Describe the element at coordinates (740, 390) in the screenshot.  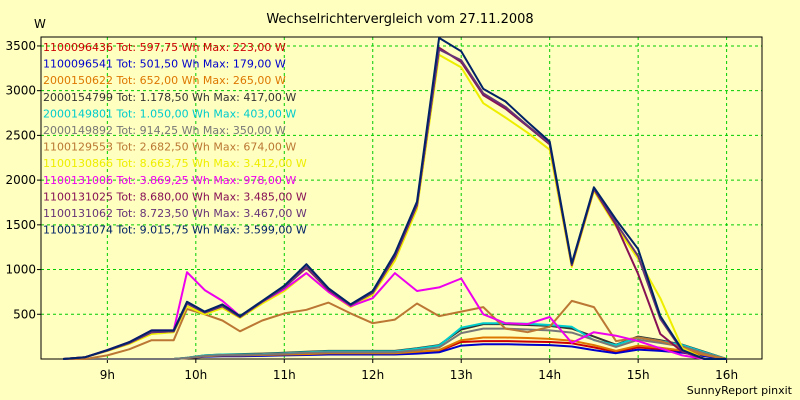
I see `footer-credit: SunnyReport pinxit` at that location.